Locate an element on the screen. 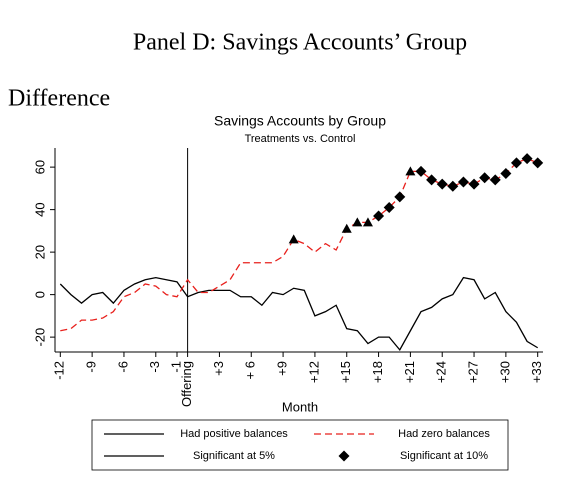  legend-symbol is located at coordinates (344, 456).